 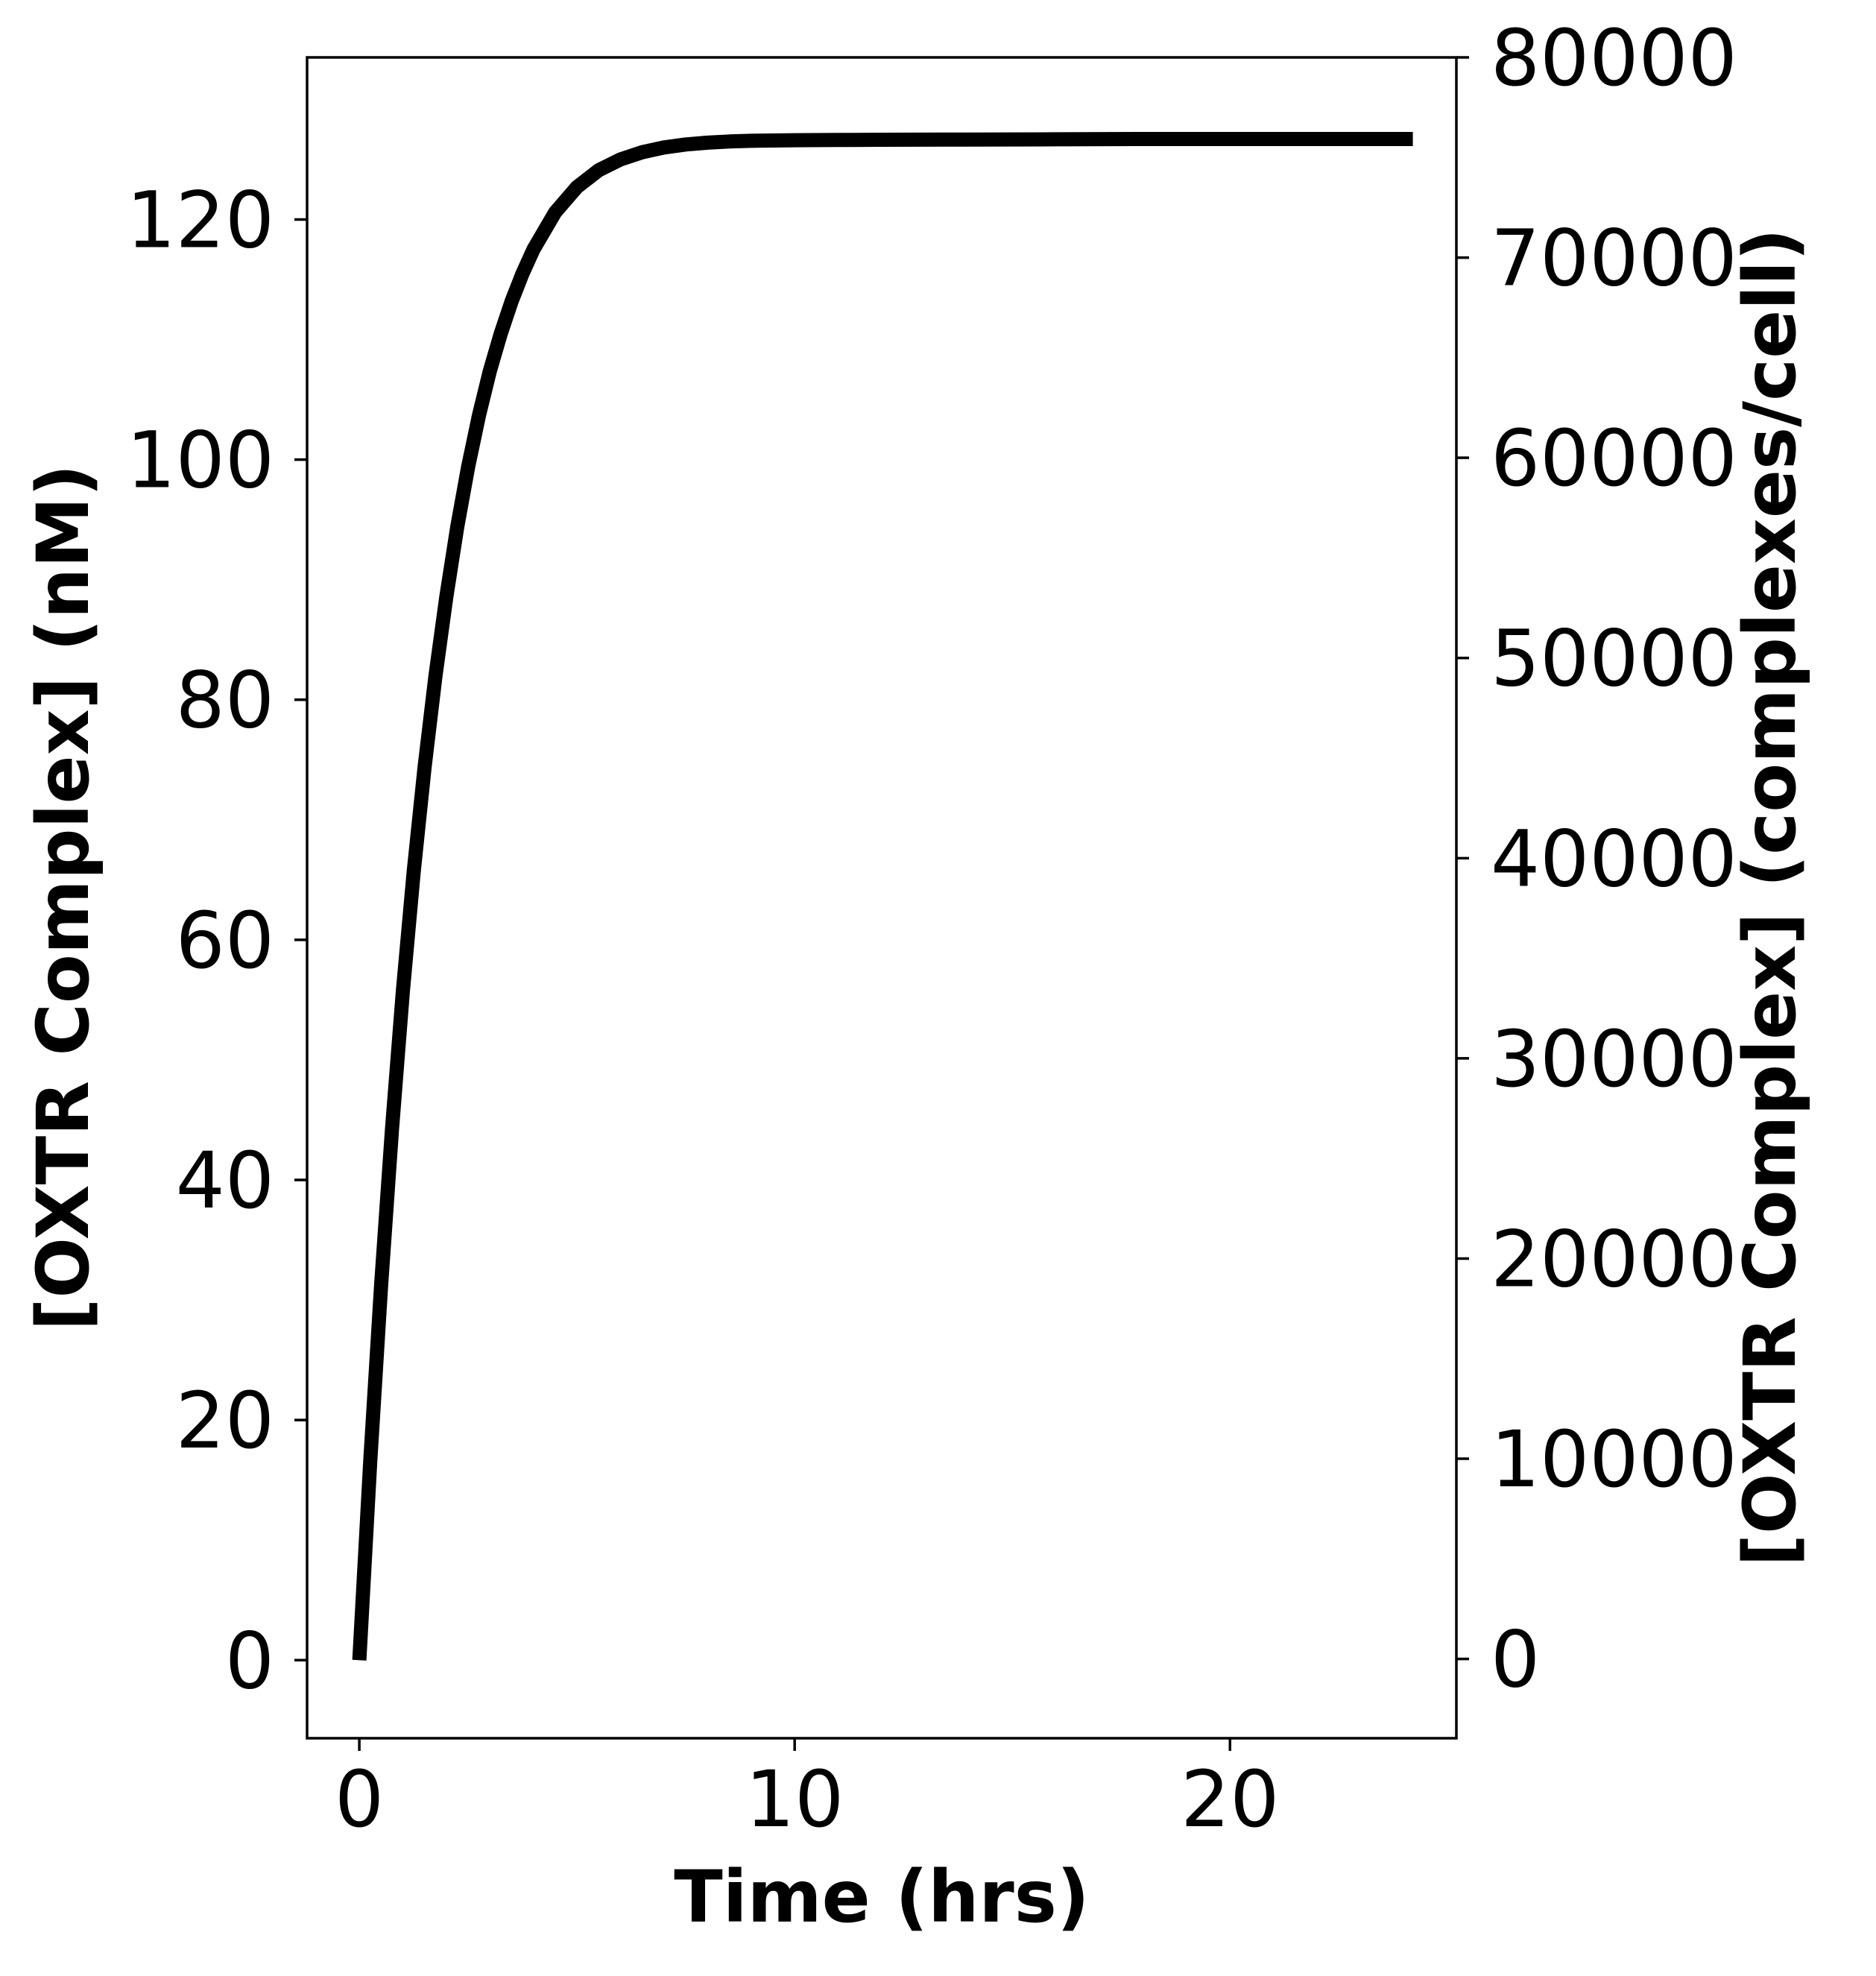 What do you see at coordinates (359, 1799) in the screenshot?
I see `x-tick-label: 0` at bounding box center [359, 1799].